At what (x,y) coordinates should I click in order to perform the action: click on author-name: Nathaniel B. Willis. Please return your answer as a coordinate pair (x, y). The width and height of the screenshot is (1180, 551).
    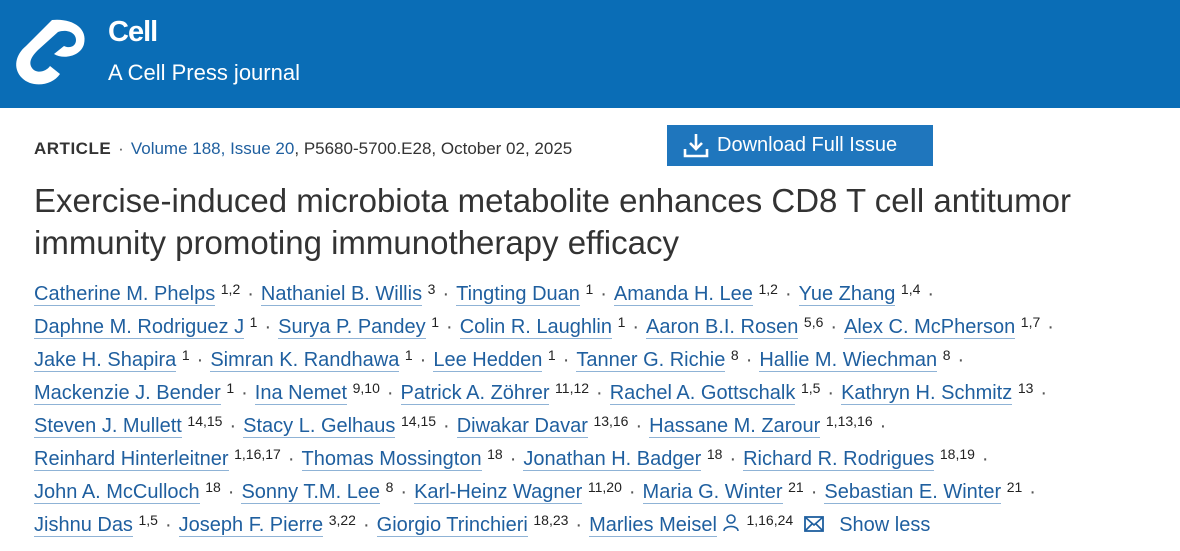
    Looking at the image, I should click on (341, 294).